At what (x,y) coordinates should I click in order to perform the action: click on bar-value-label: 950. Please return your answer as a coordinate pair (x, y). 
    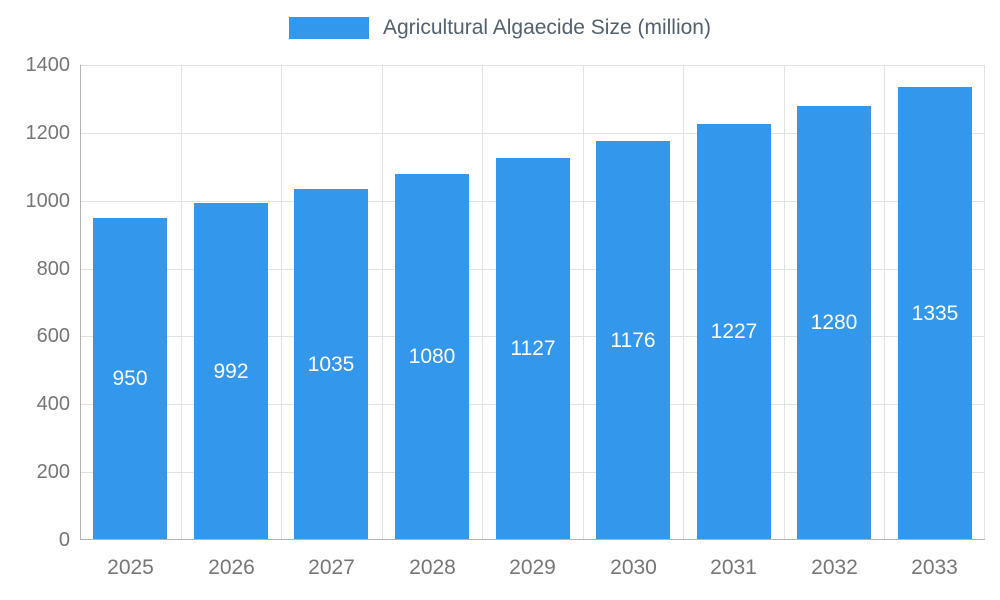
    Looking at the image, I should click on (130, 378).